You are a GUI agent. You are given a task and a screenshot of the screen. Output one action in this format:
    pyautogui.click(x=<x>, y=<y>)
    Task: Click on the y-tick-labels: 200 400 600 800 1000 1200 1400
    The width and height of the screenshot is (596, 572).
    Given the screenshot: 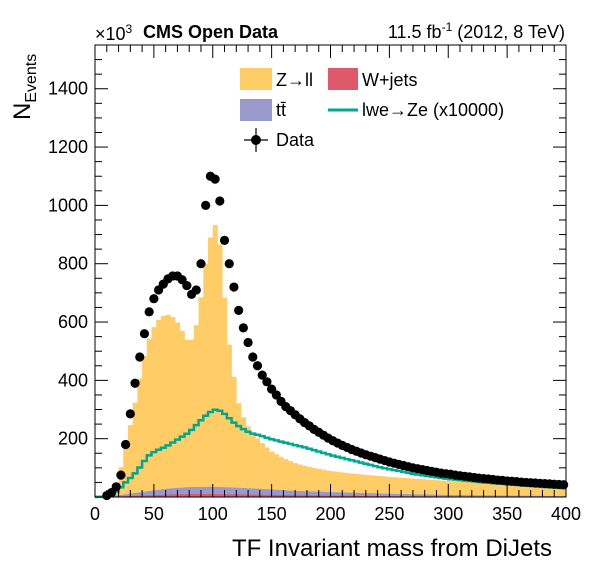 What is the action you would take?
    pyautogui.click(x=68, y=264)
    